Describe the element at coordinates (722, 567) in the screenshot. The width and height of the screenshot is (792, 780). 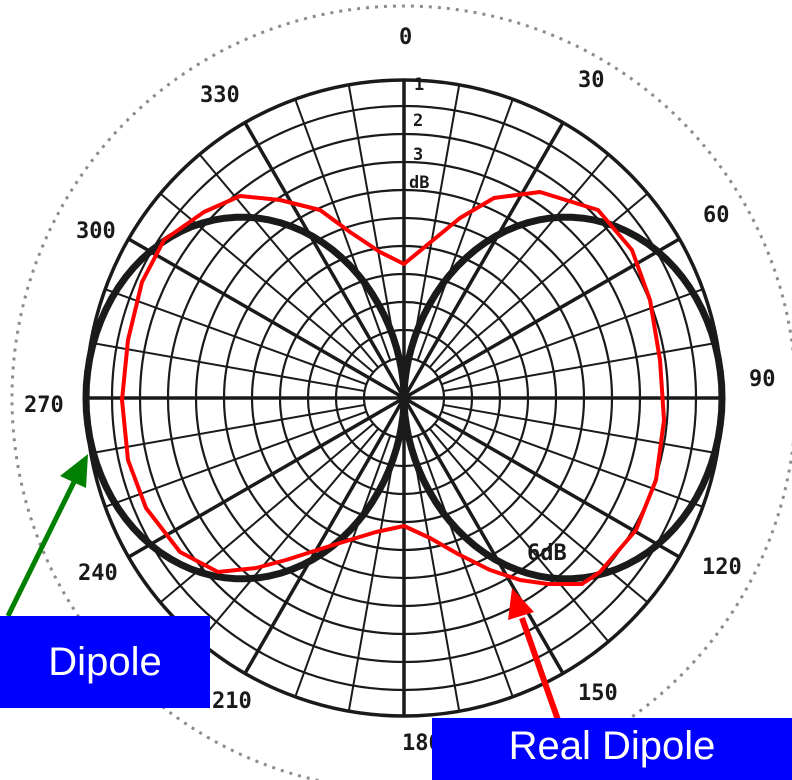
I see `angle-label-120: 120` at that location.